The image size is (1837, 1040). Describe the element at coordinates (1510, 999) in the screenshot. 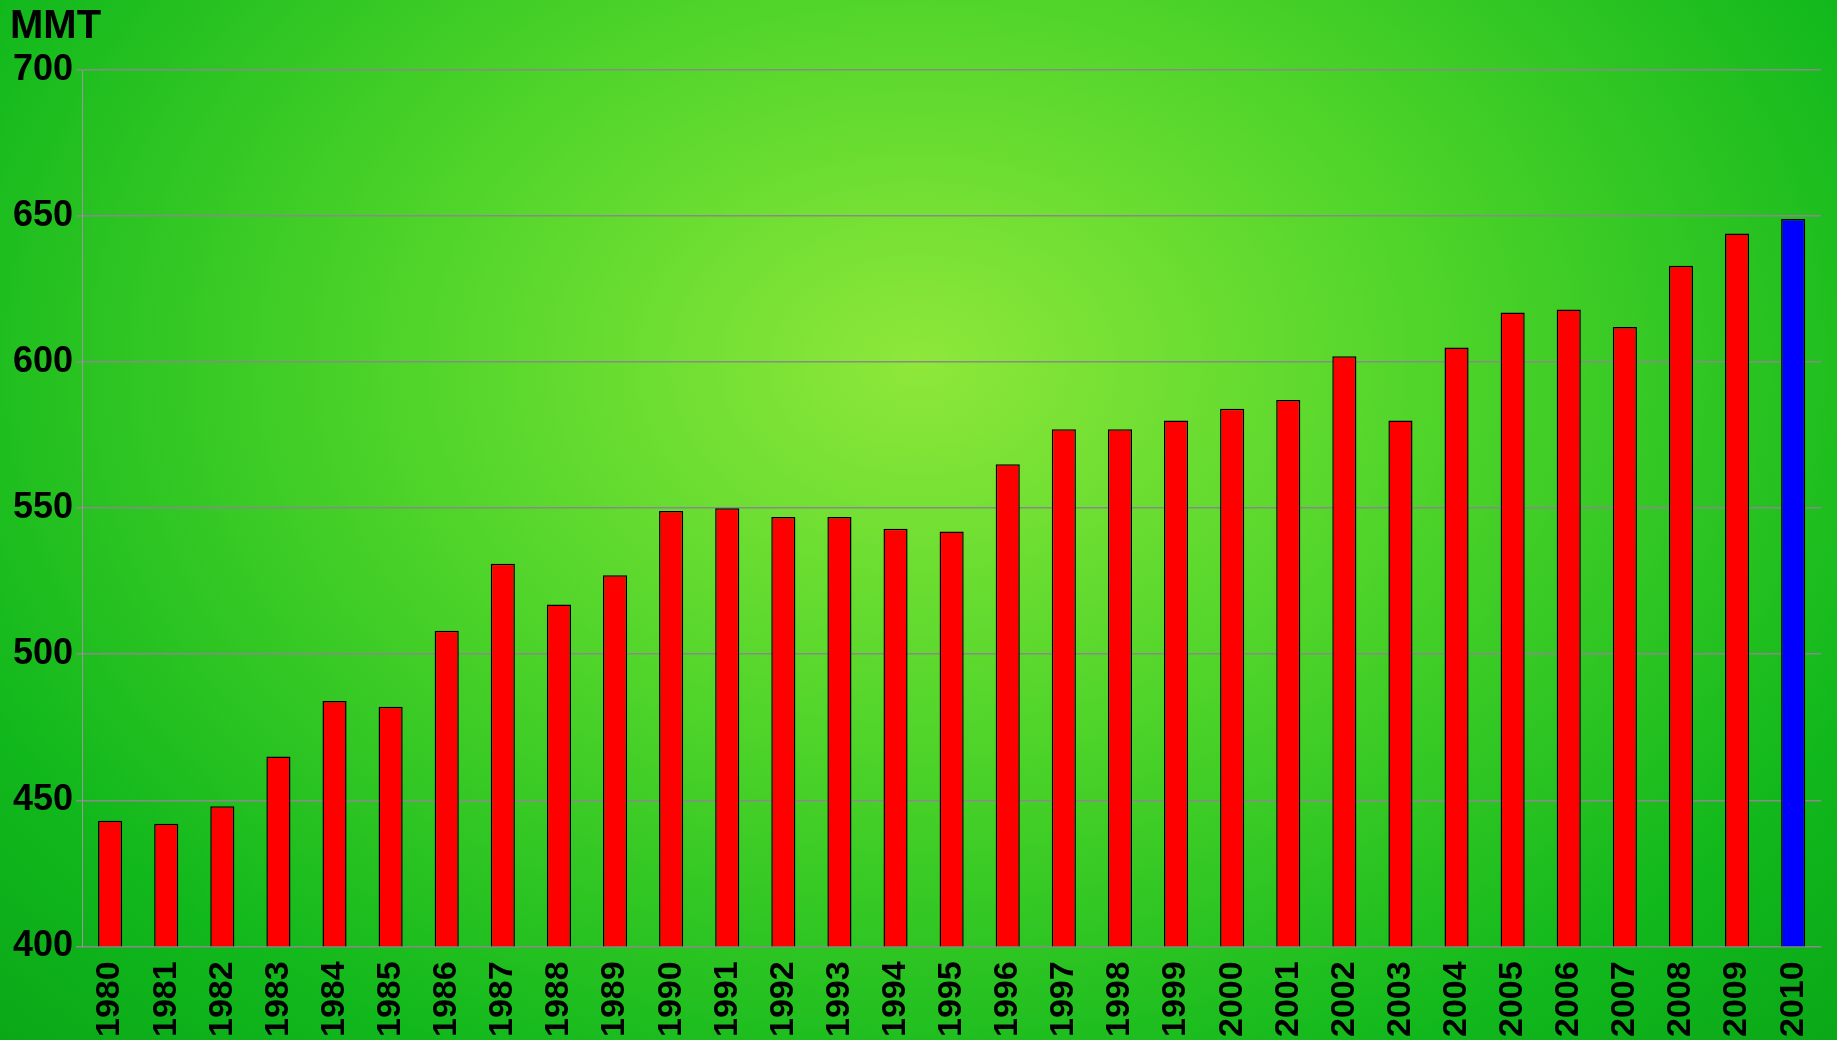

I see `x-tick-label: 2005` at that location.